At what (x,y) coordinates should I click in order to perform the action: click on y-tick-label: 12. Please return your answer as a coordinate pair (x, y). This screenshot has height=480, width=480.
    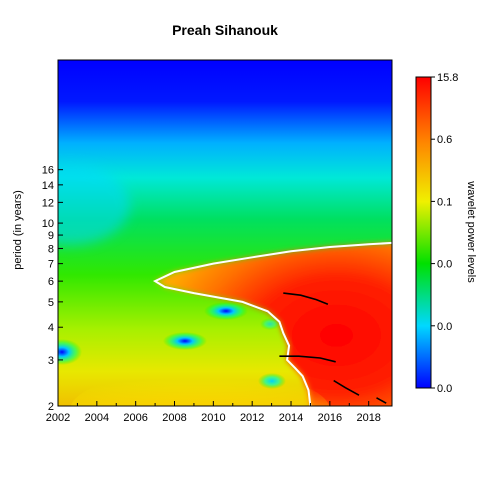
    Looking at the image, I should click on (48, 203).